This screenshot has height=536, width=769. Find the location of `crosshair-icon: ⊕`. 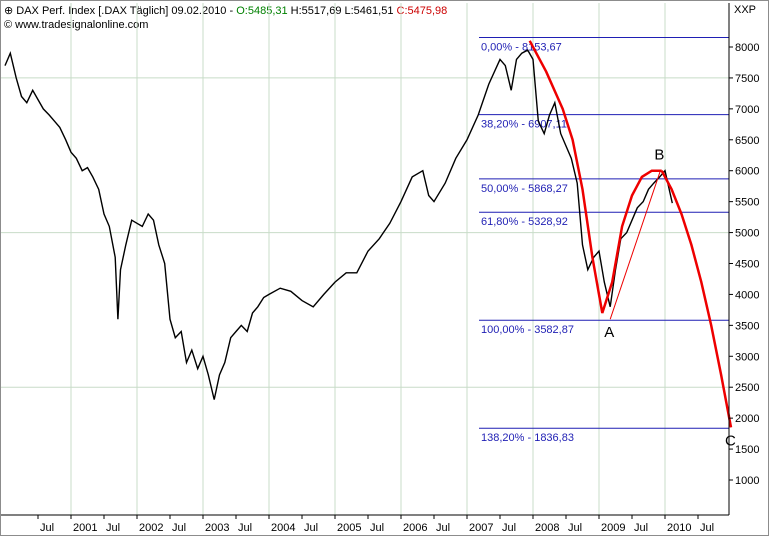

crosshair-icon: ⊕ is located at coordinates (9, 11).